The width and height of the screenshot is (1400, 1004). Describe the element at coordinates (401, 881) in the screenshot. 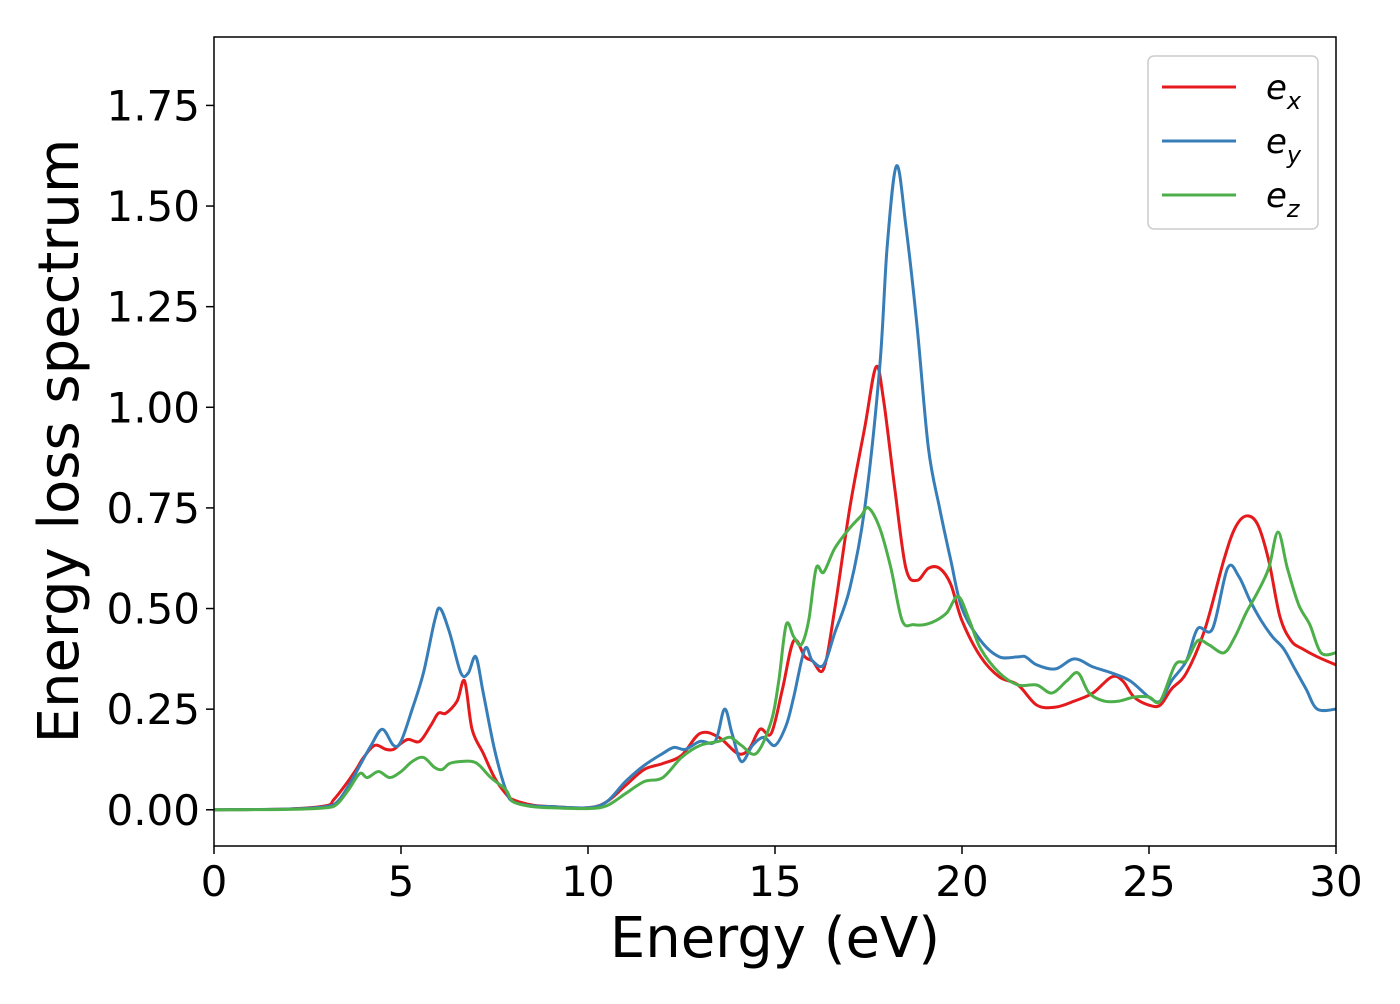

I see `x-tick-label: 5` at that location.